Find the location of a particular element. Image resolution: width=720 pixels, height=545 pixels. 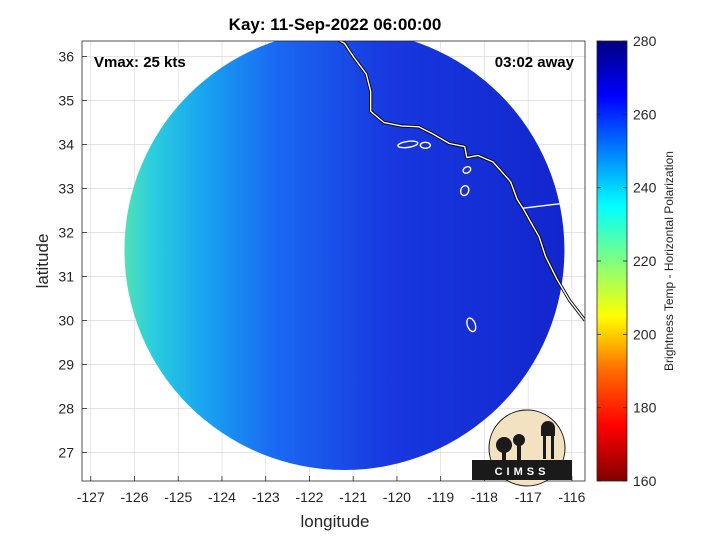

x-axis-label: longitude is located at coordinates (334, 521).